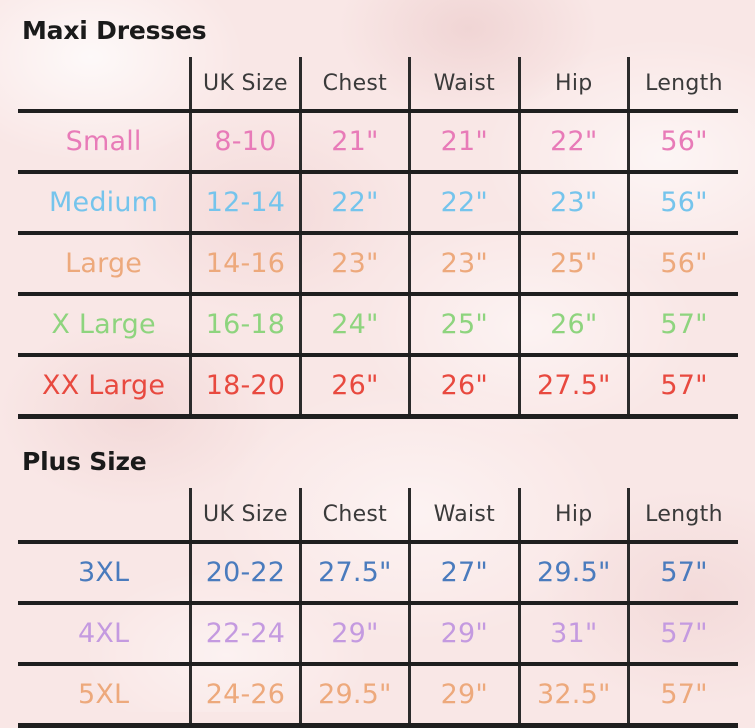  Describe the element at coordinates (464, 386) in the screenshot. I see `maxi-row-xxlarge-waist: 26"` at that location.